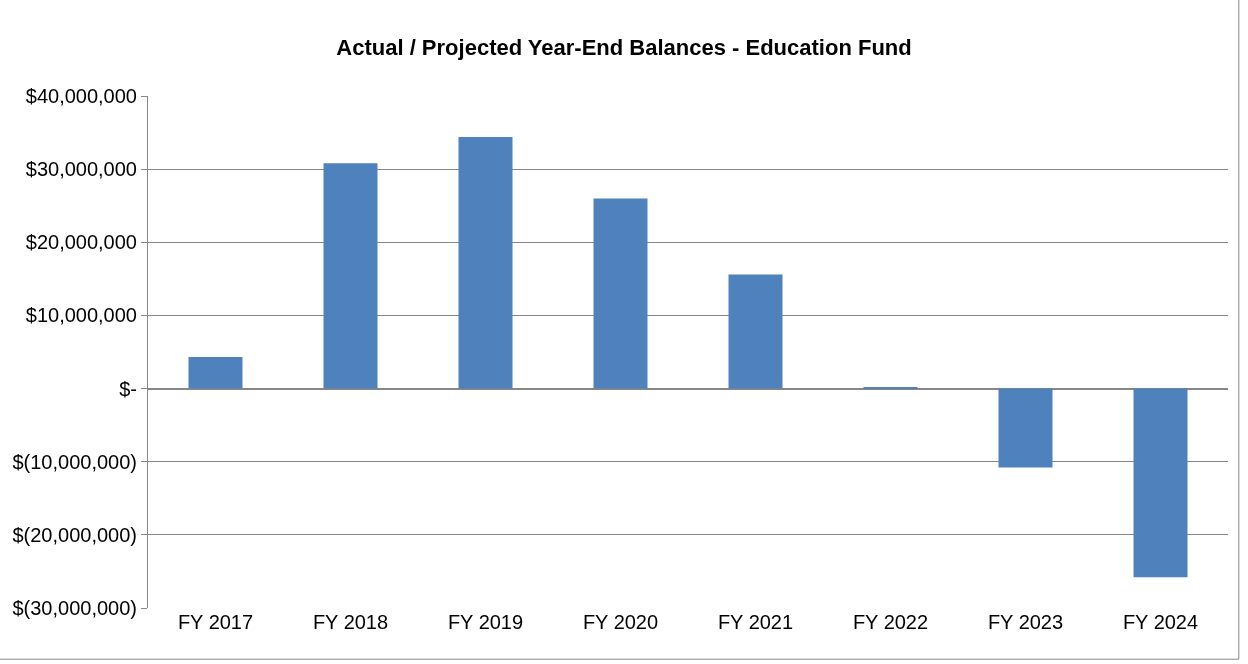 This screenshot has height=664, width=1248. Describe the element at coordinates (128, 388) in the screenshot. I see `y-tick-label: $-` at that location.